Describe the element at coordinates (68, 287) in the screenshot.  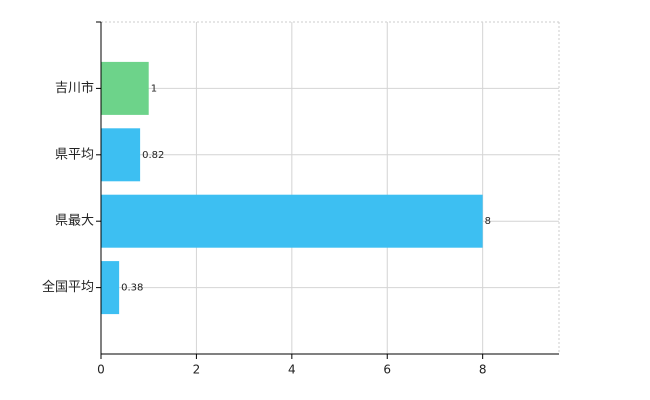
I see `y-tick-label: 全国平均` at that location.